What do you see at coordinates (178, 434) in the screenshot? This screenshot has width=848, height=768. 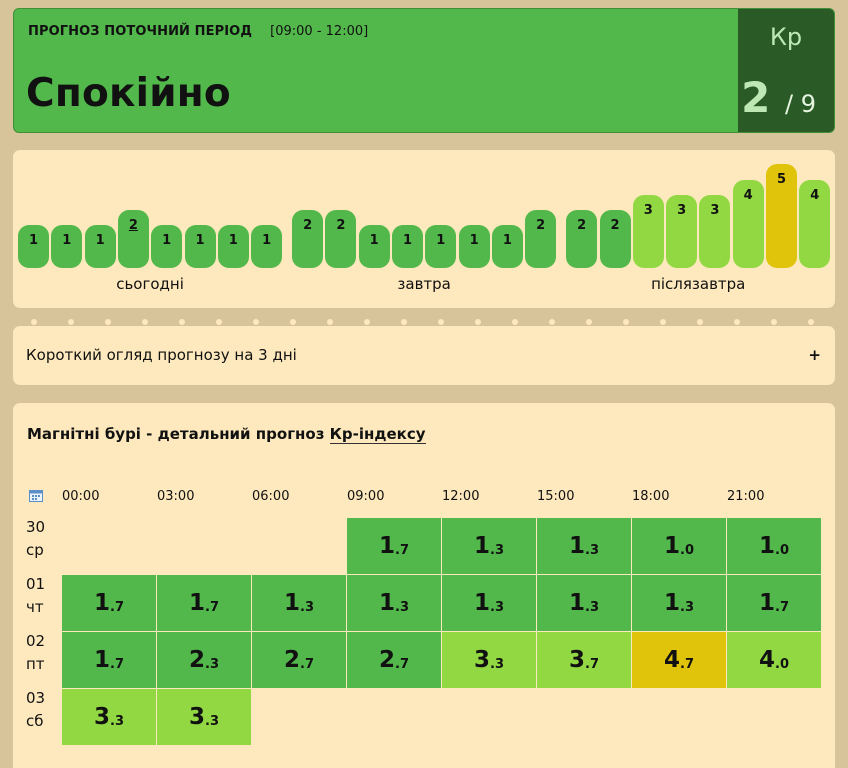 I see `detail-title-text: Магнітні бурі - детальний прогноз` at bounding box center [178, 434].